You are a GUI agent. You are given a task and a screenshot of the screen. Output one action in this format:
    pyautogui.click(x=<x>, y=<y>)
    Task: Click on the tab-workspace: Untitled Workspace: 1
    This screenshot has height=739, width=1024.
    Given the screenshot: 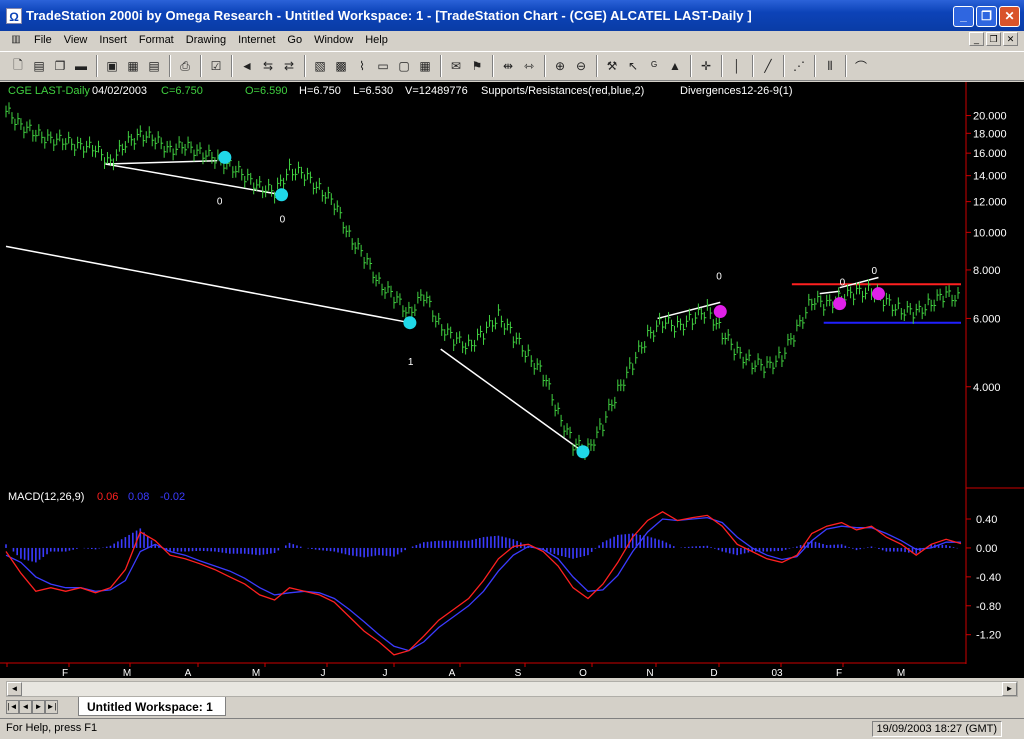 What is the action you would take?
    pyautogui.click(x=152, y=706)
    